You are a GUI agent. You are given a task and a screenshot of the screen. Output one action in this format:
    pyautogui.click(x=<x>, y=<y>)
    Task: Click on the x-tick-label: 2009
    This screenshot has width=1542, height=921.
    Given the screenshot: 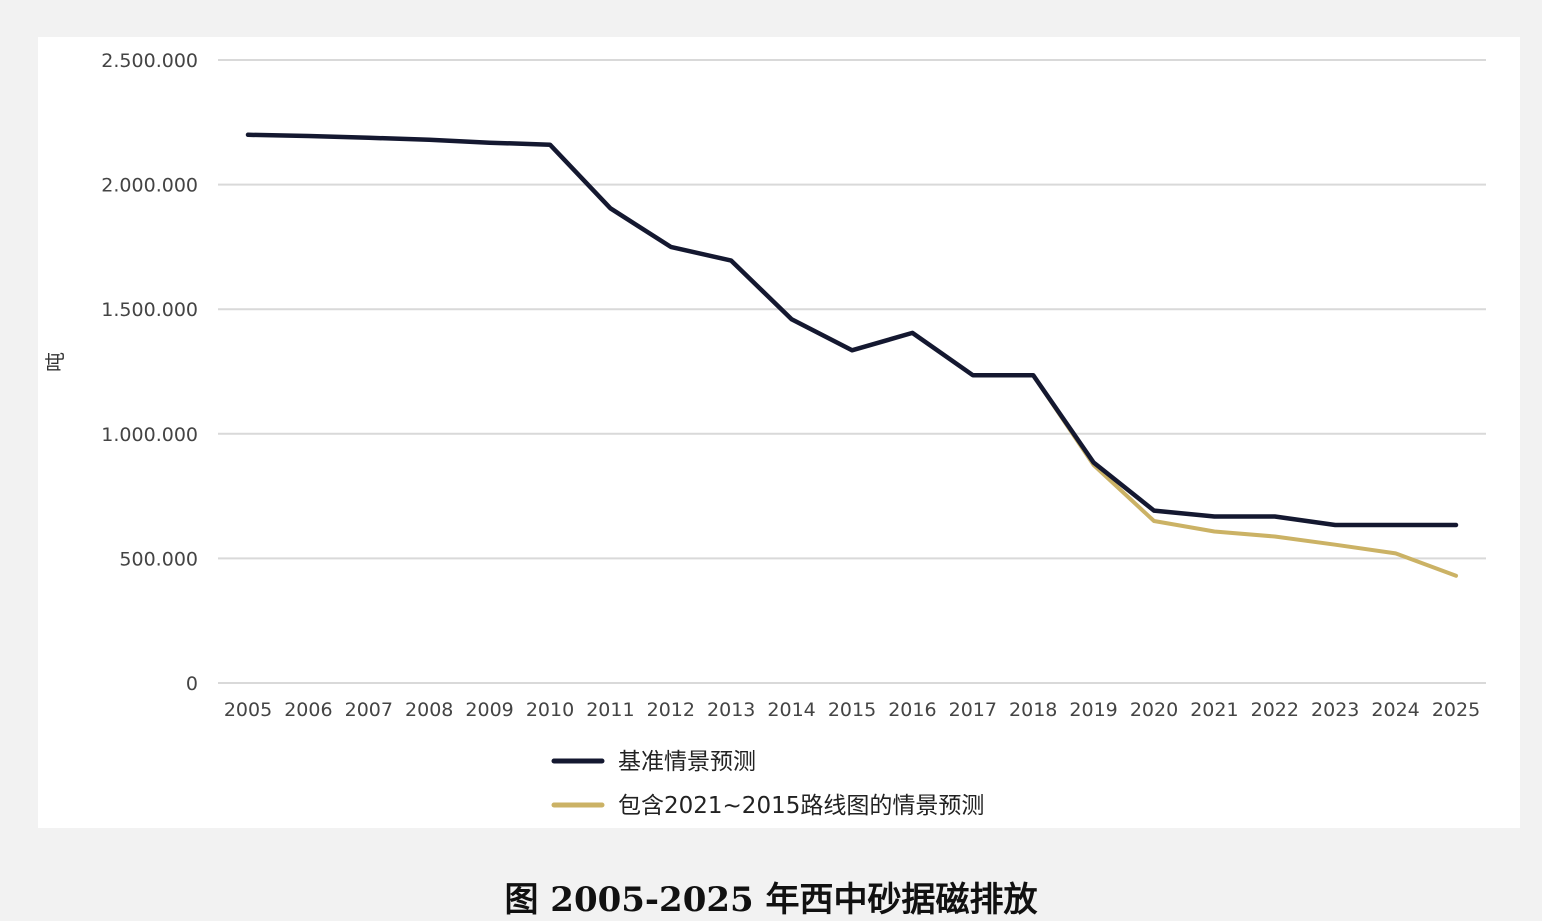 What is the action you would take?
    pyautogui.click(x=489, y=710)
    